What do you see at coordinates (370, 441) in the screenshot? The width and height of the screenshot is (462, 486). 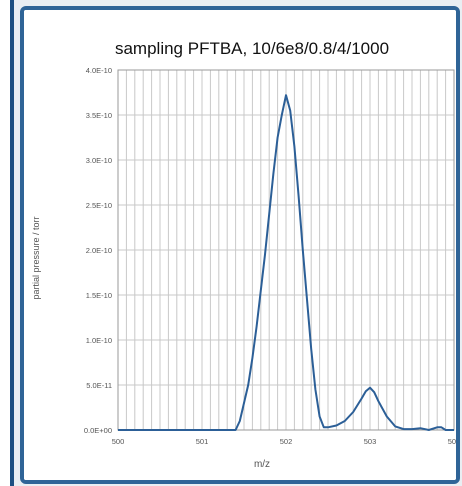 I see `x-tick-label: 503` at bounding box center [370, 441].